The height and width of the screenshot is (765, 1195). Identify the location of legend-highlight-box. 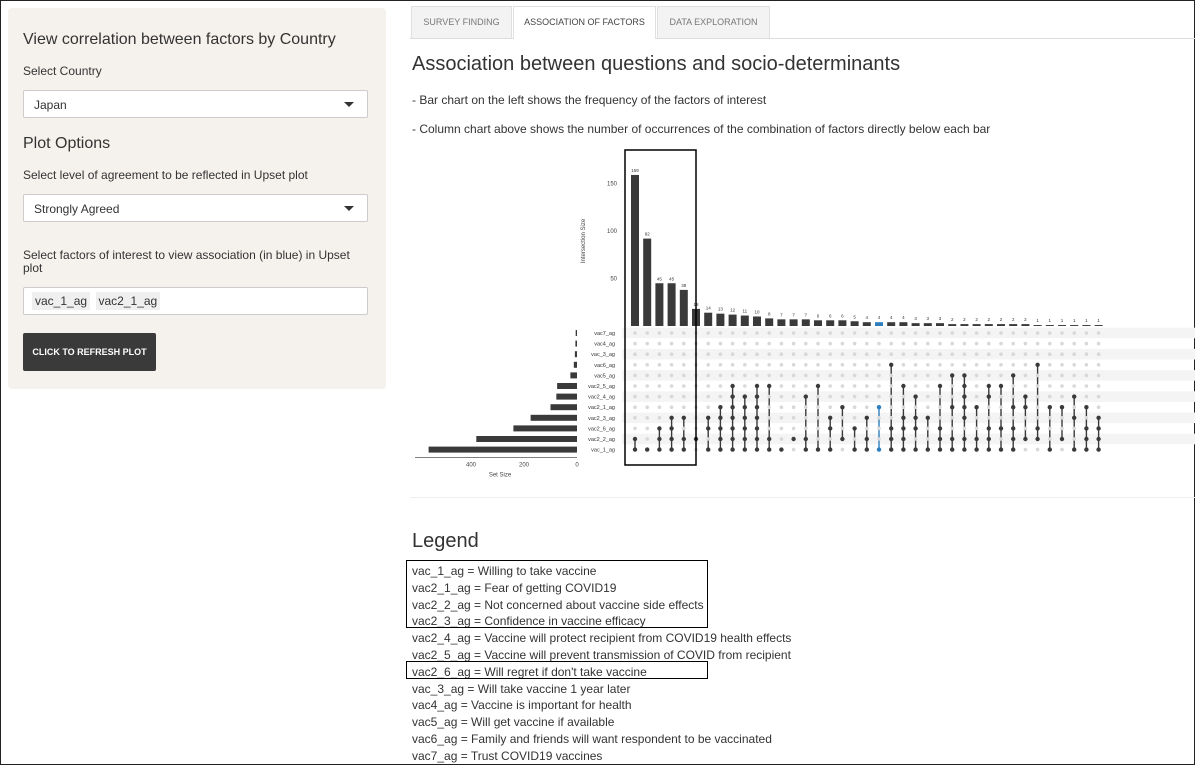
(557, 670).